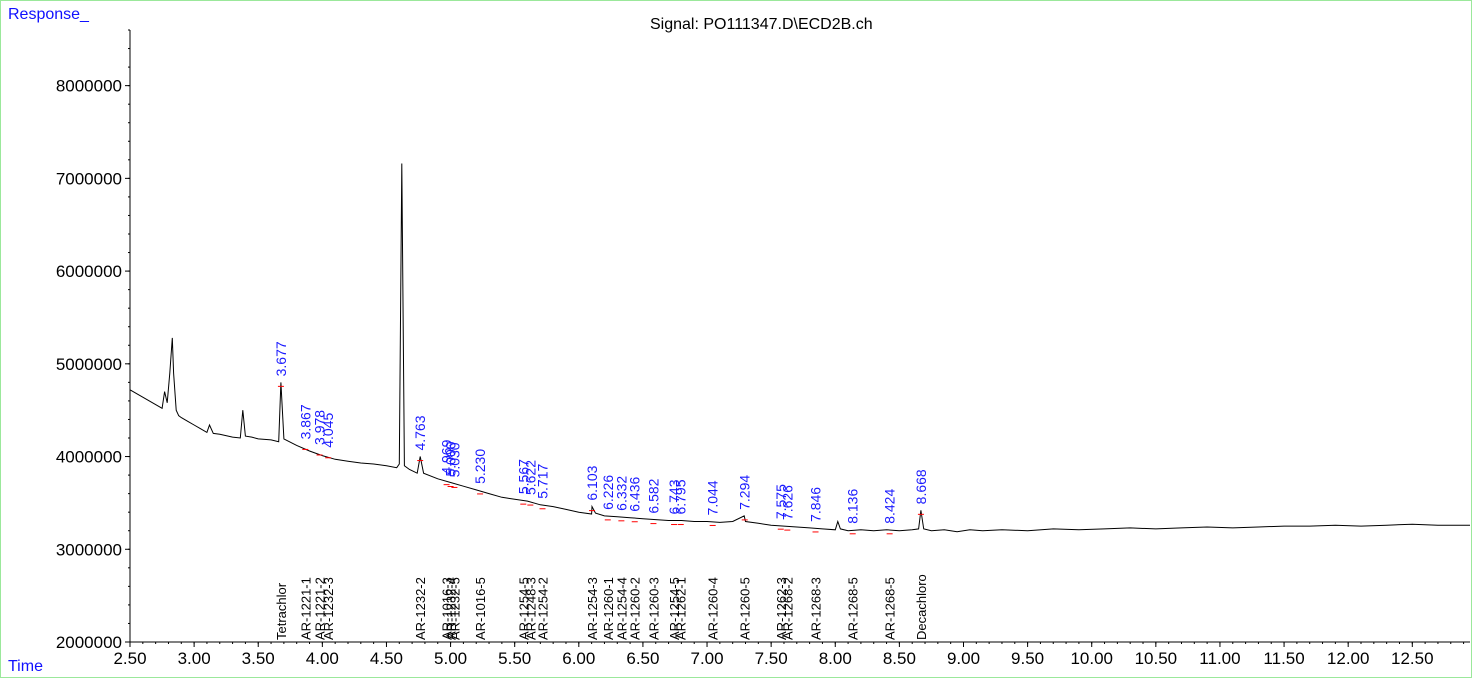 The width and height of the screenshot is (1473, 679). Describe the element at coordinates (963, 658) in the screenshot. I see `x-tick-label: 9.00` at that location.